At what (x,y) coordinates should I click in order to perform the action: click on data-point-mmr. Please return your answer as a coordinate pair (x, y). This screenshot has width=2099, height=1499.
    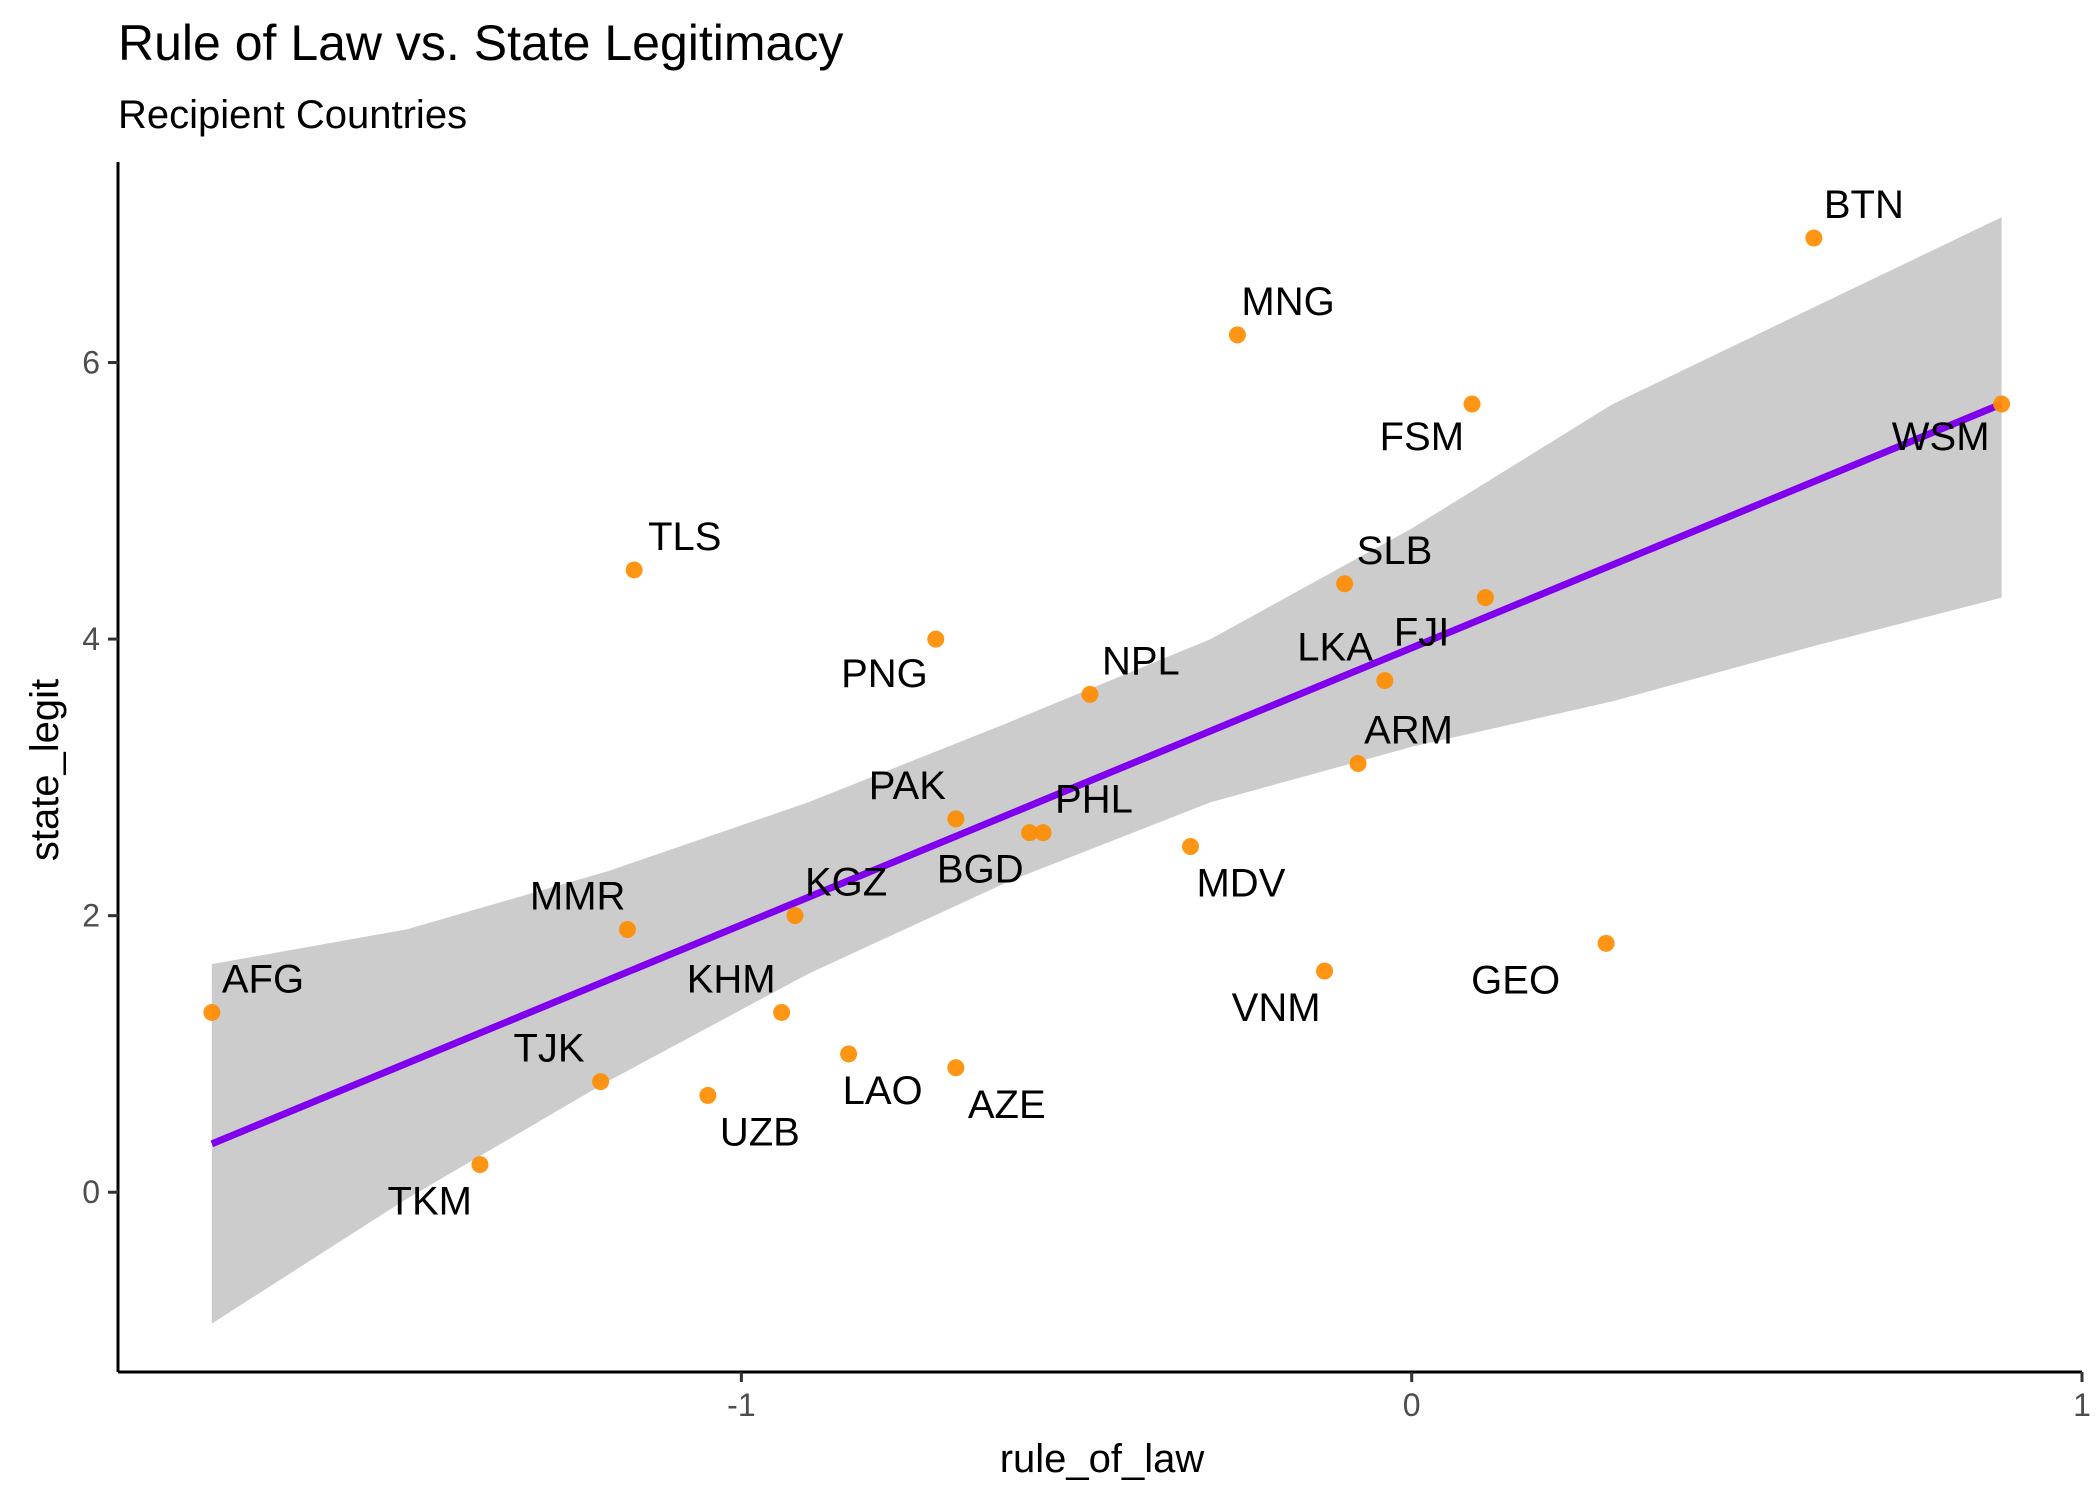
    Looking at the image, I should click on (627, 929).